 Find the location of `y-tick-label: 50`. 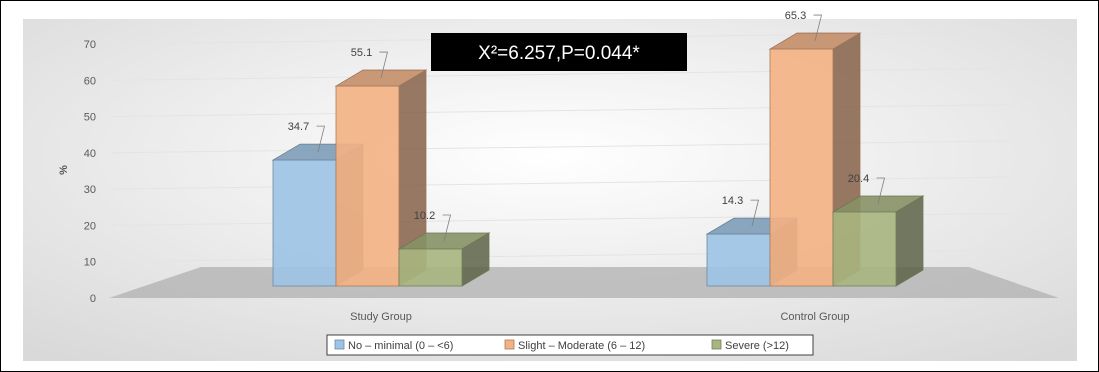

y-tick-label: 50 is located at coordinates (90, 118).